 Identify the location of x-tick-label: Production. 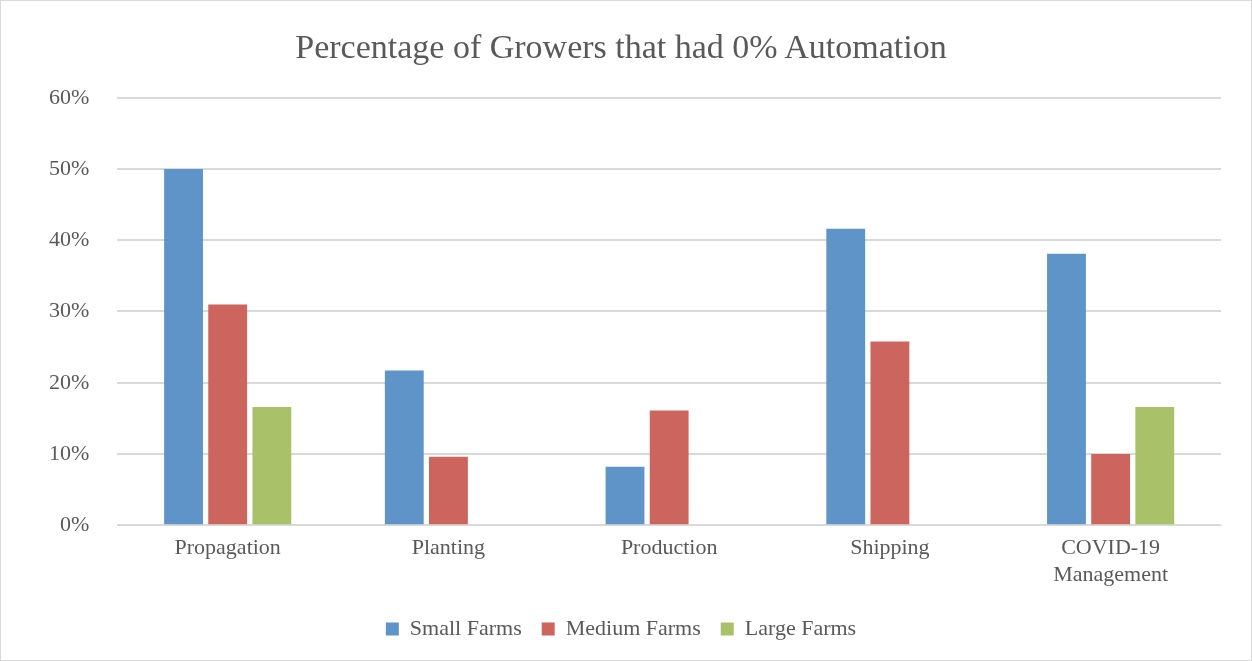
(669, 547).